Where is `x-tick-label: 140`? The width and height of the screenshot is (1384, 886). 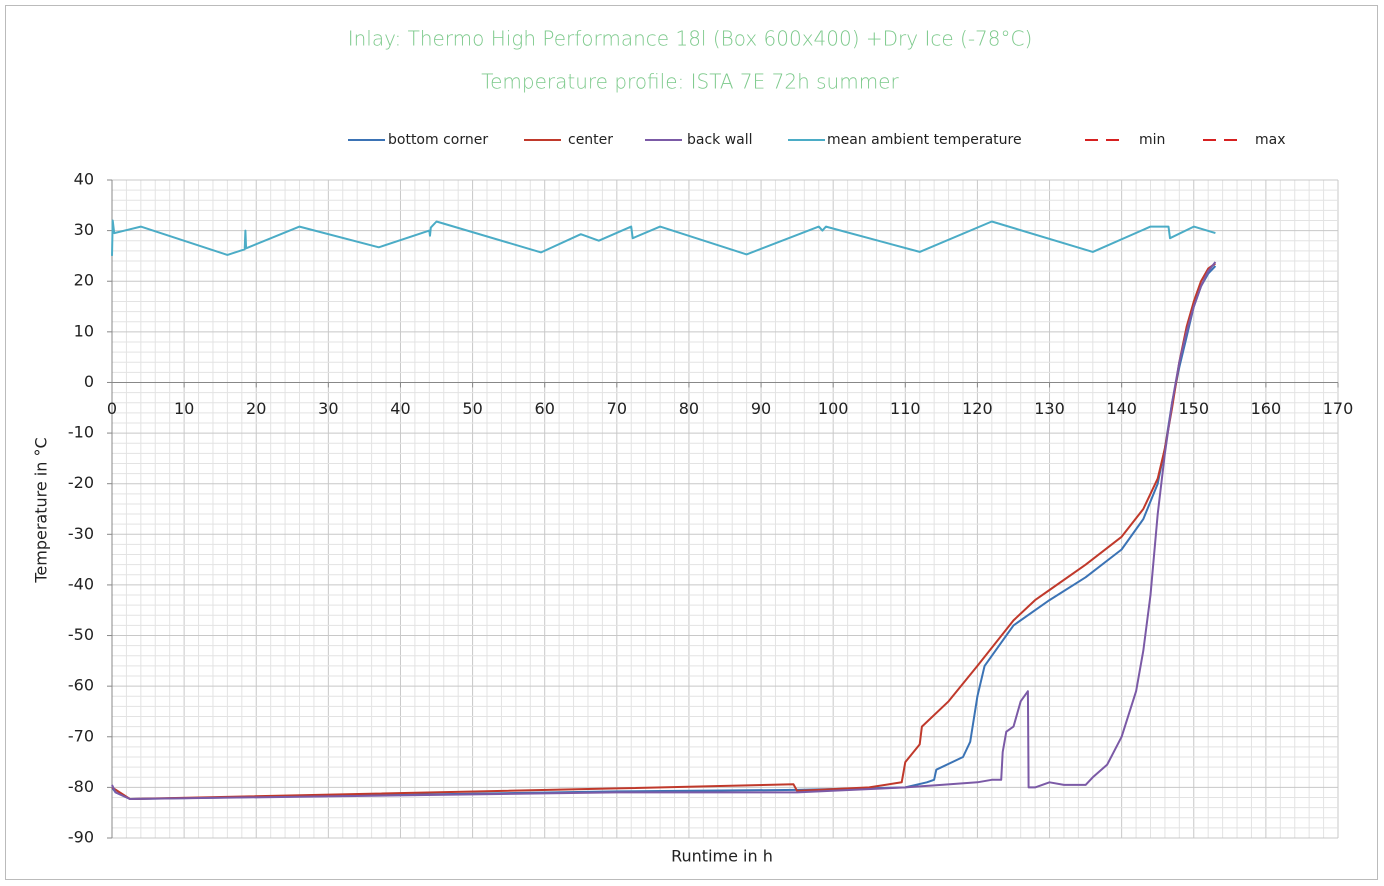 x-tick-label: 140 is located at coordinates (1121, 408).